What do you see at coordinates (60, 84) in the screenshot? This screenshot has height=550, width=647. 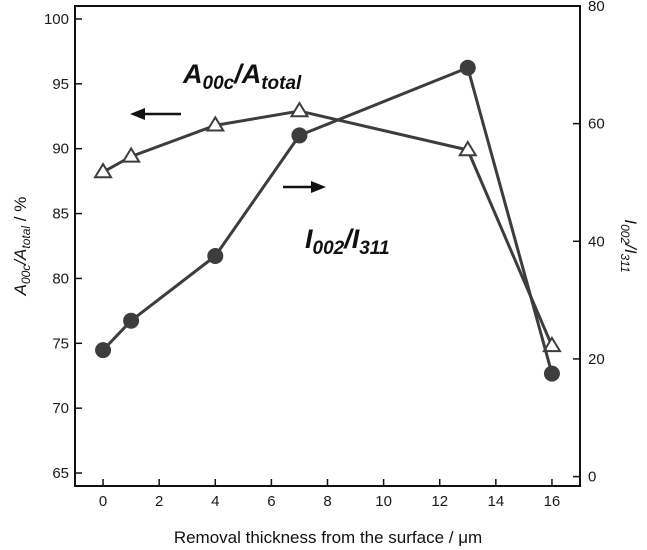 I see `y-tick-label: 95` at bounding box center [60, 84].